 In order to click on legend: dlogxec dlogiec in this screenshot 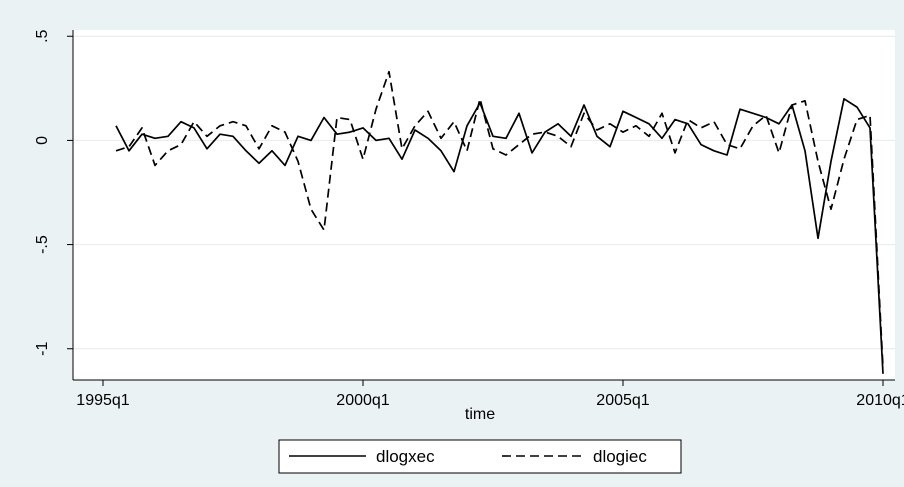, I will do `click(480, 456)`.